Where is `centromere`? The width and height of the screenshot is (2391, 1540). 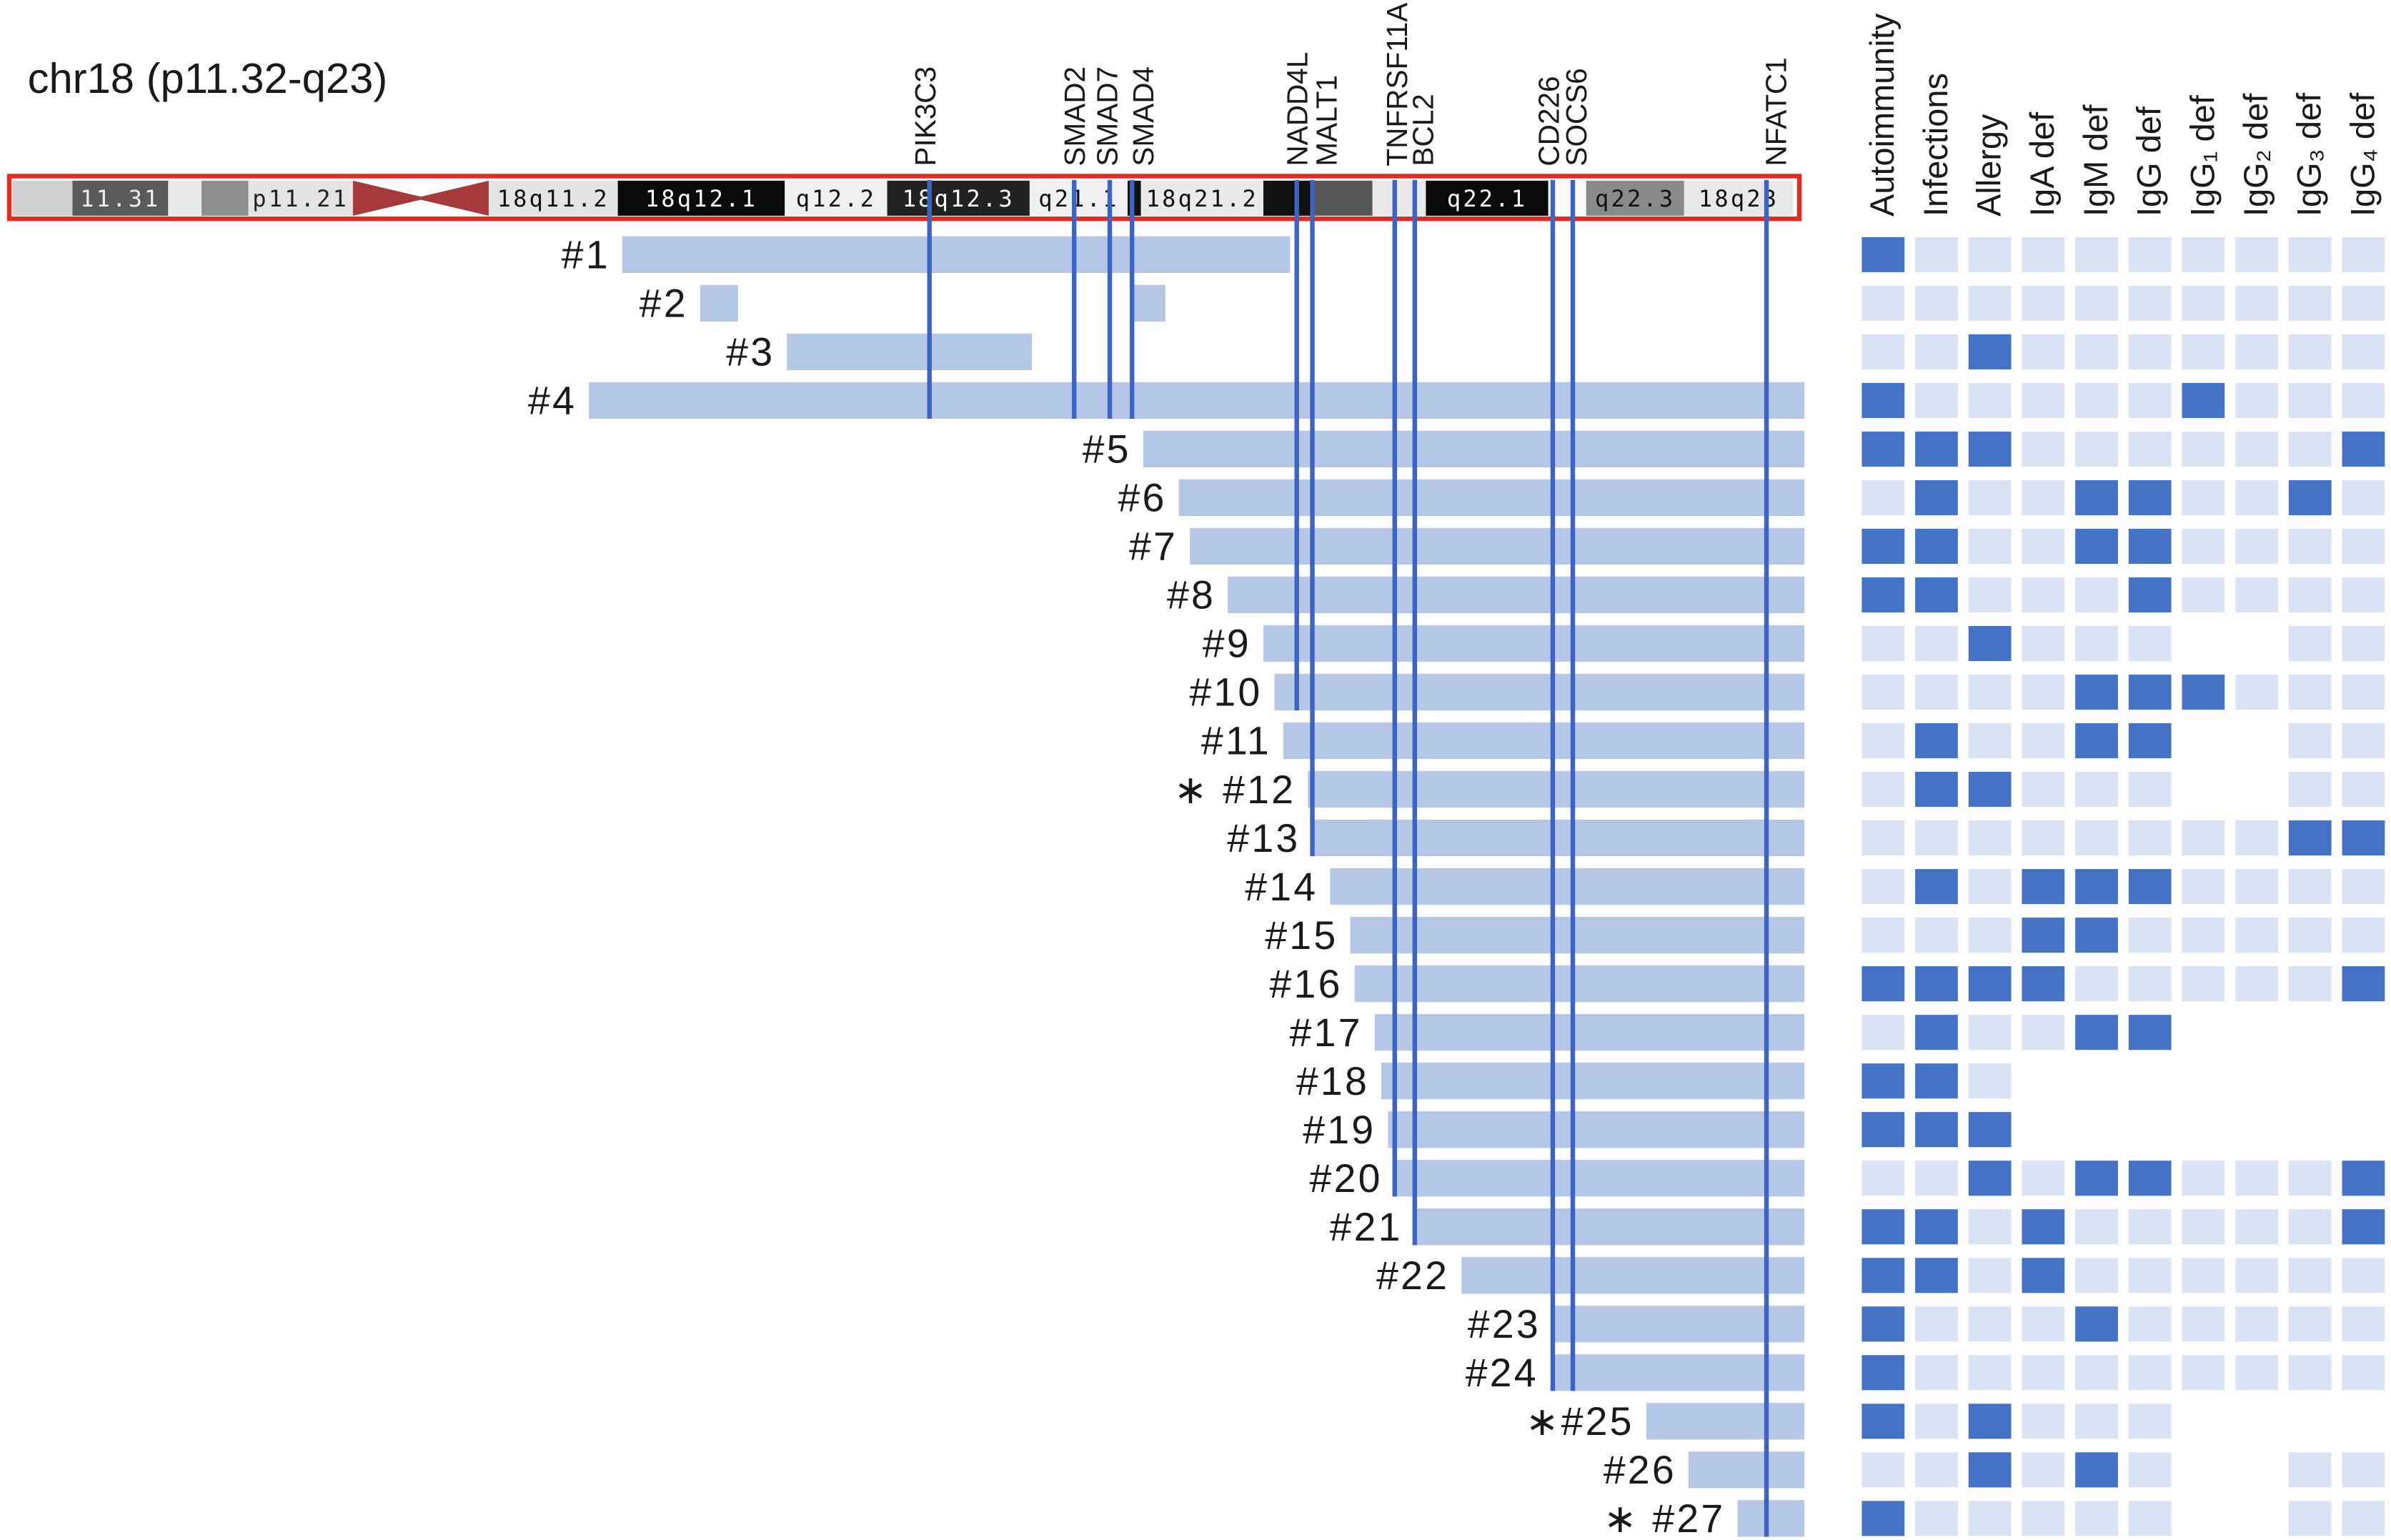 centromere is located at coordinates (420, 198).